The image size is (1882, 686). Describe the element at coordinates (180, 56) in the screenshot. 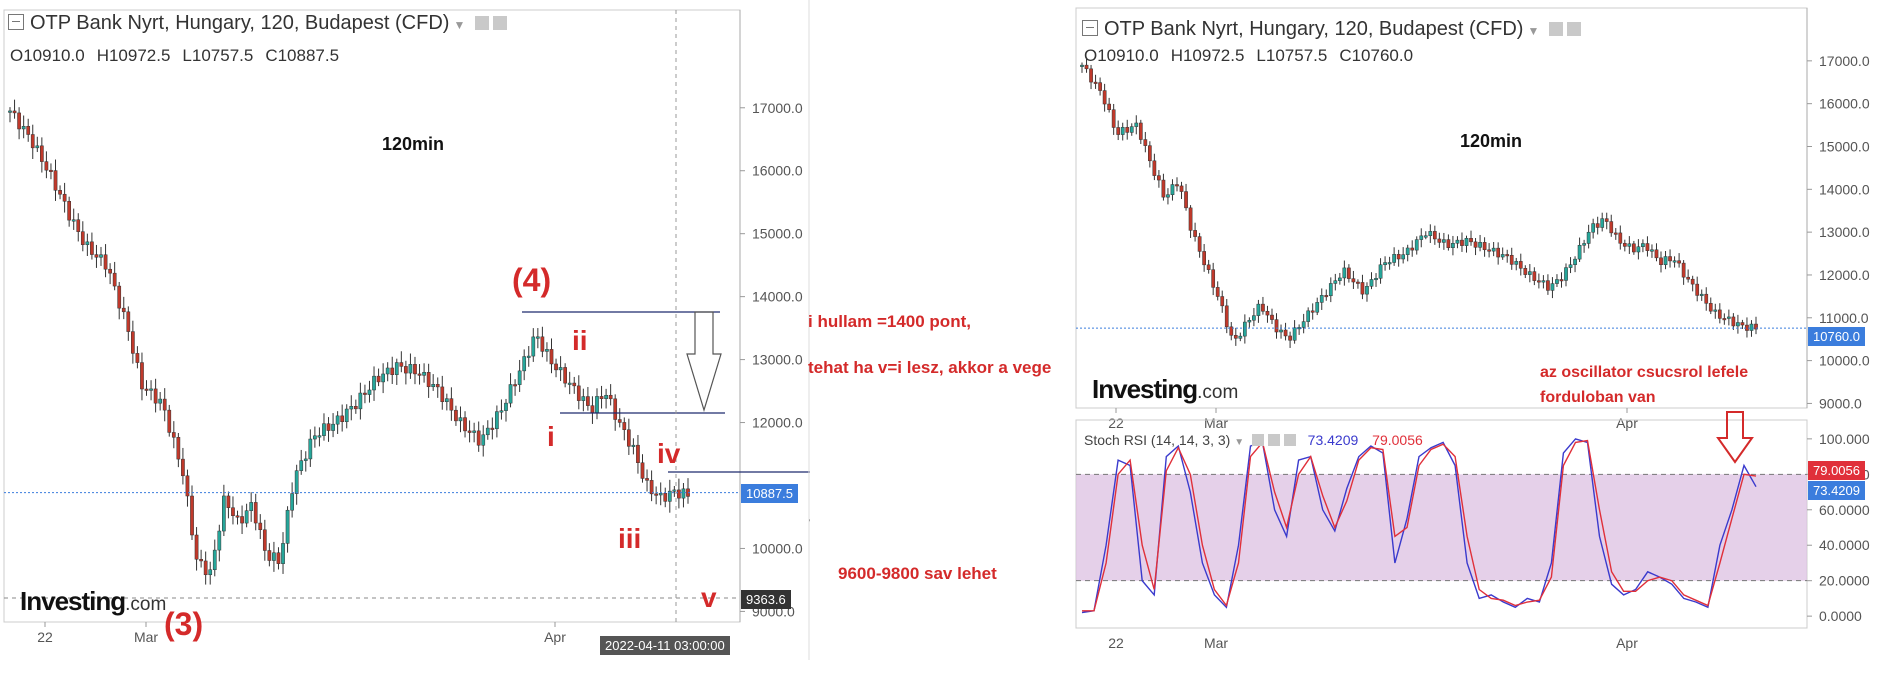

I see `left-ohlc-readout: O10910.0 H10972.5 L10757.5 C10887.5` at that location.